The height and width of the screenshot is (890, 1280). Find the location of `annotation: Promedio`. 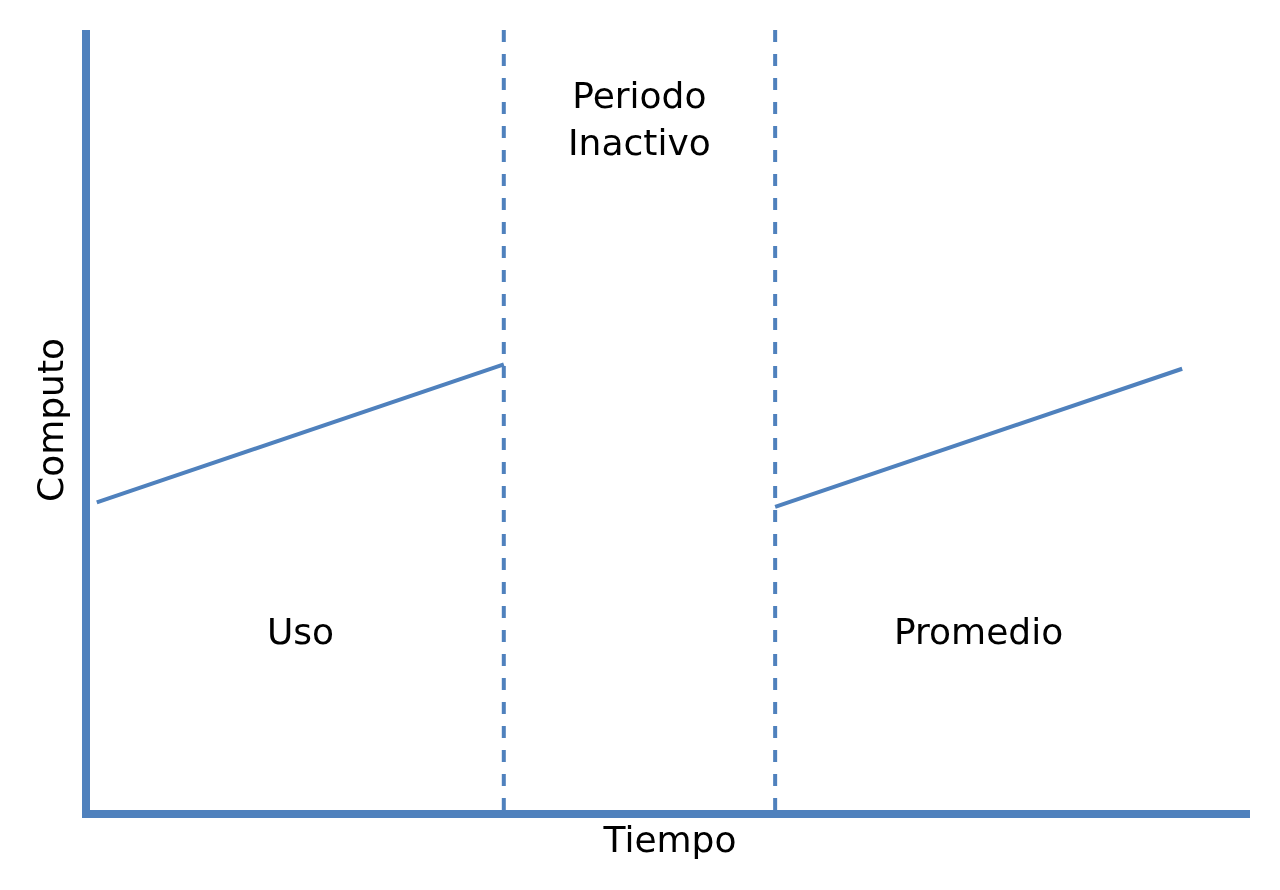

annotation: Promedio is located at coordinates (979, 631).